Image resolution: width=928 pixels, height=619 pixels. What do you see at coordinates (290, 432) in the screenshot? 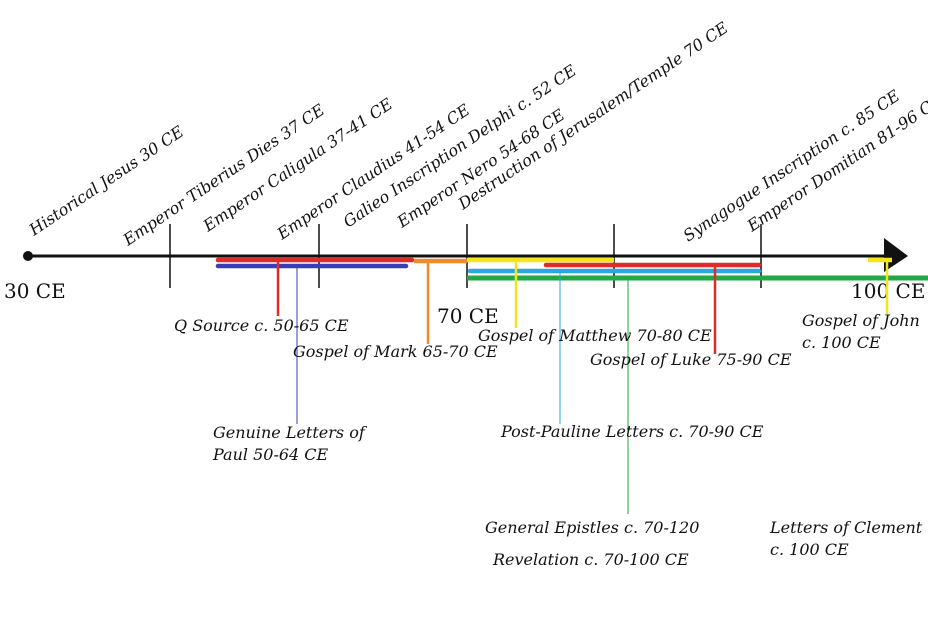
I see `label-paul-line1: Genuine Letters of` at bounding box center [290, 432].